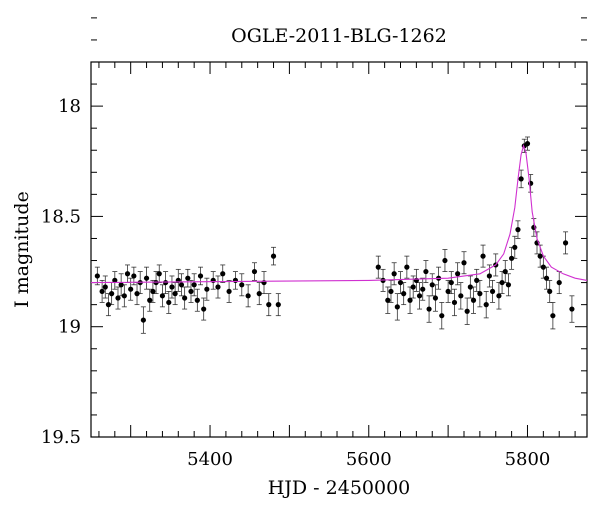 This screenshot has width=600, height=512. What do you see at coordinates (61, 437) in the screenshot?
I see `y-tick-label: 19.5` at bounding box center [61, 437].